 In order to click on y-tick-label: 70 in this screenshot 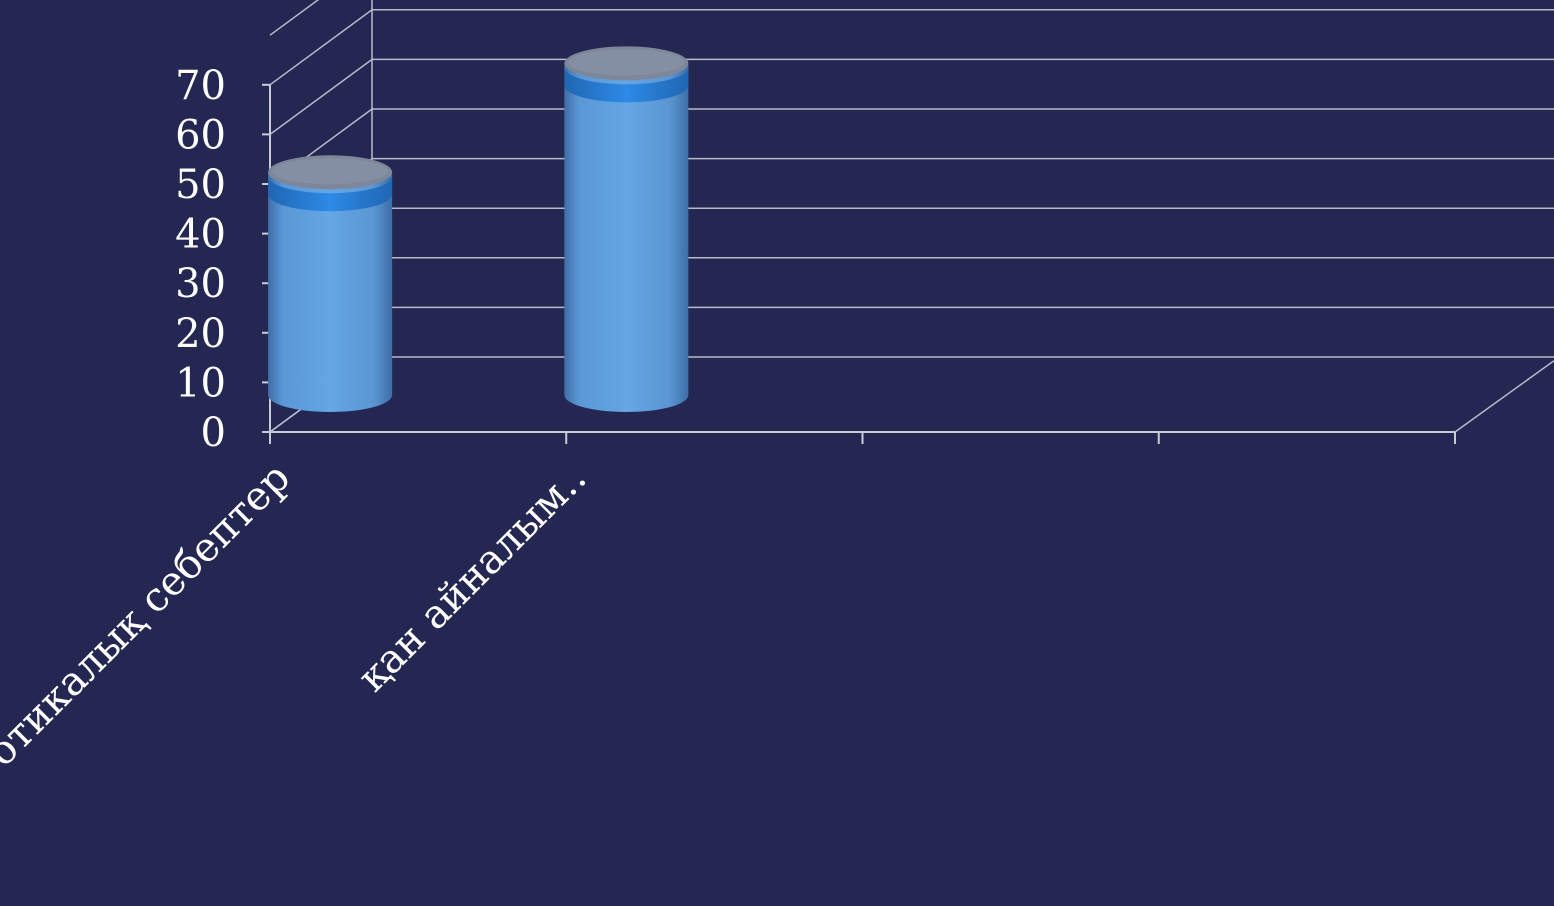, I will do `click(200, 86)`.